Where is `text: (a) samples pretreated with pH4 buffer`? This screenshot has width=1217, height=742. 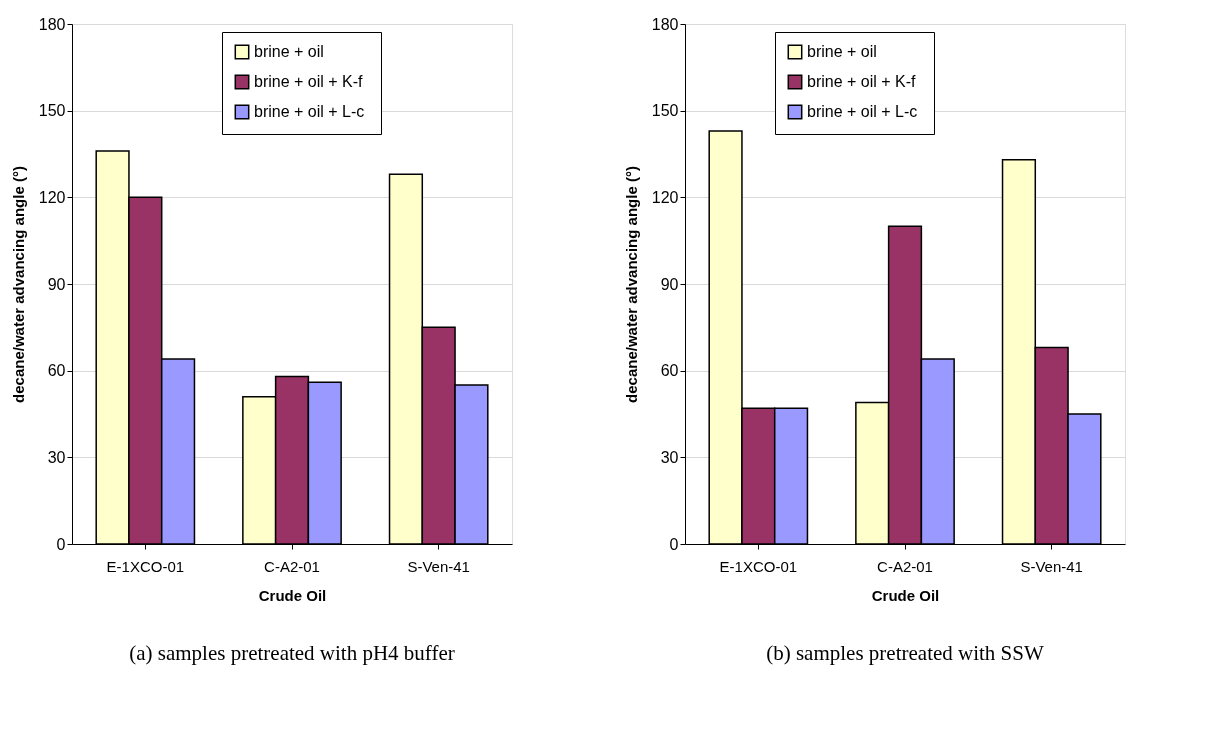 text: (a) samples pretreated with pH4 buffer is located at coordinates (292, 653).